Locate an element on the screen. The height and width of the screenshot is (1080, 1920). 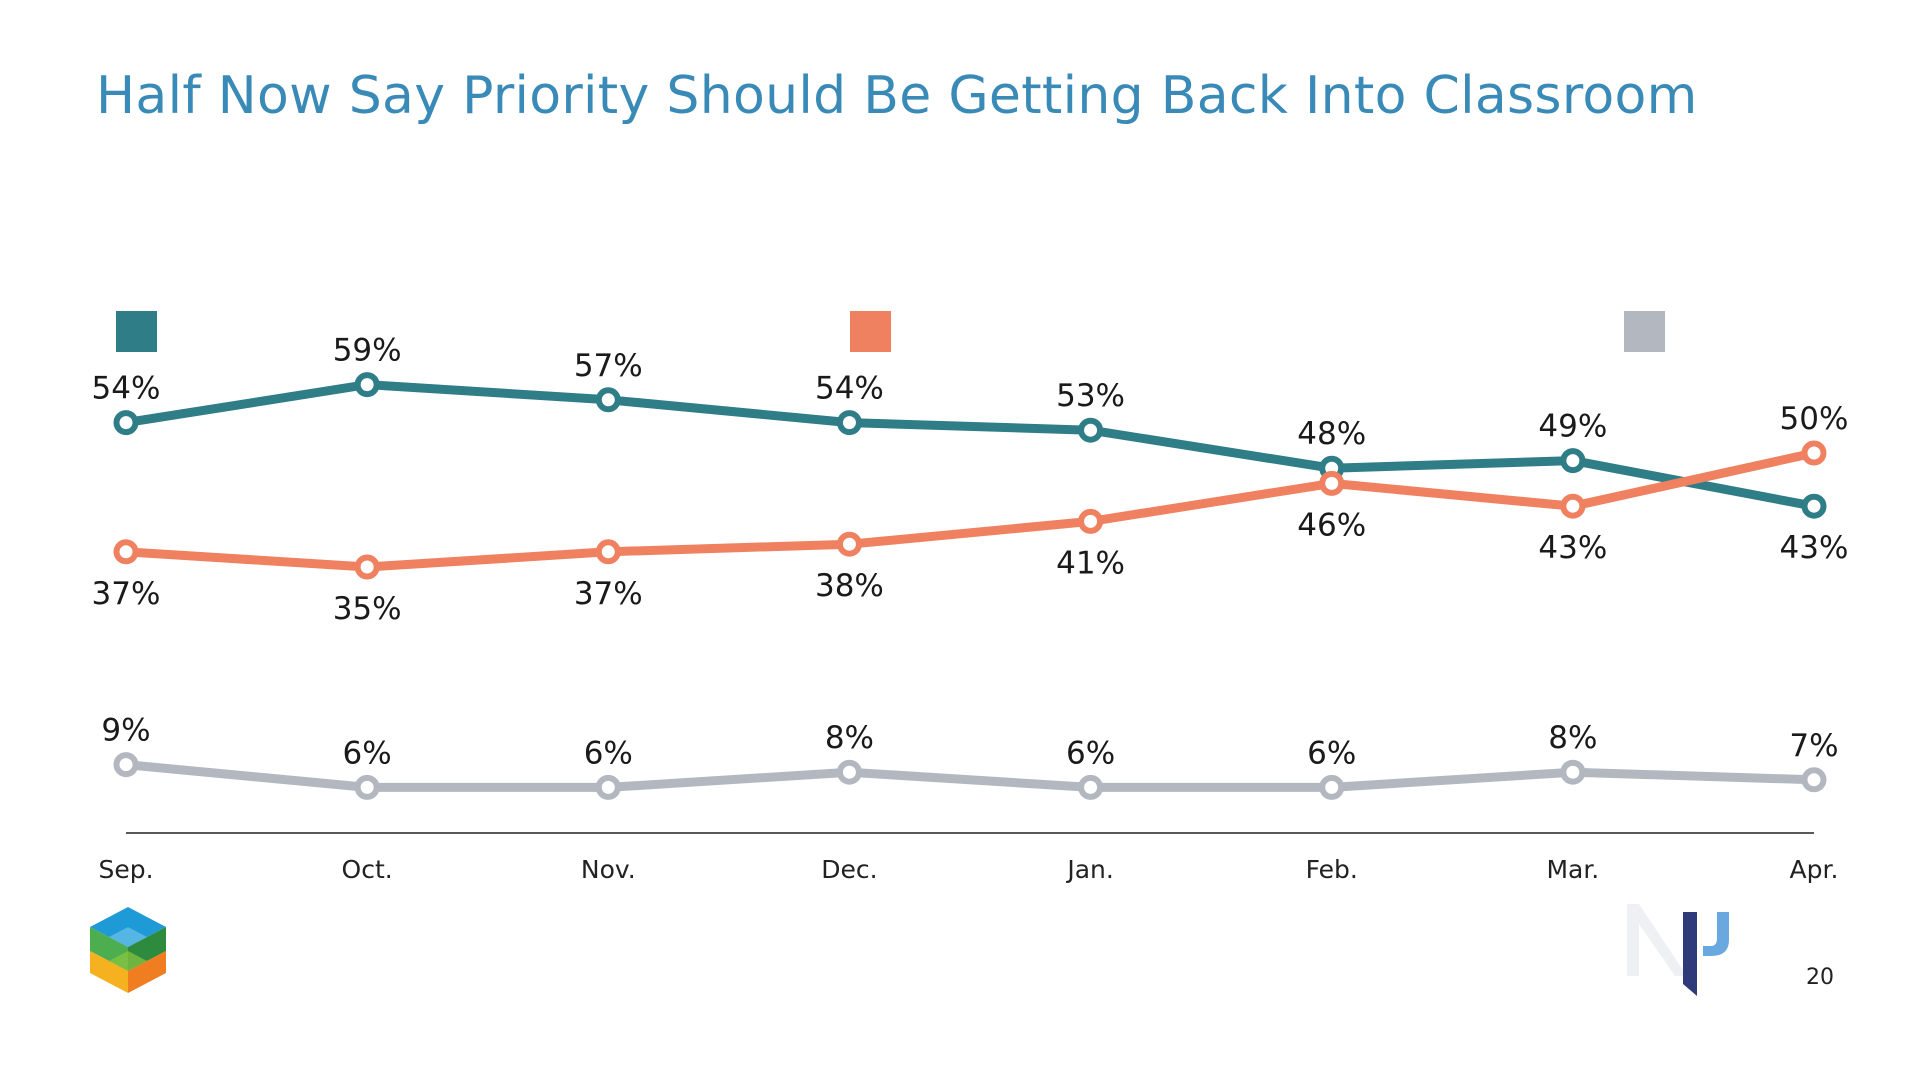
x-tick-label: Jan. is located at coordinates (1089, 869).